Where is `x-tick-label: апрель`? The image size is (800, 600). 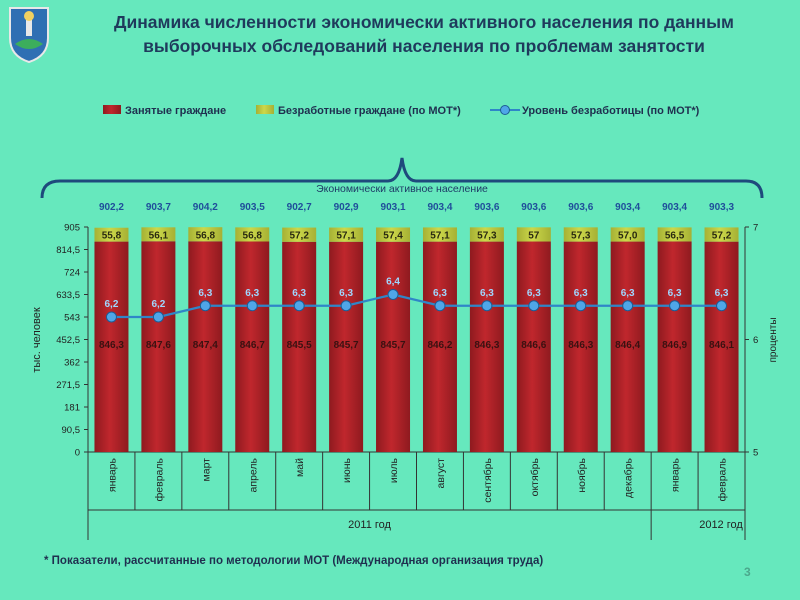
x-tick-label: апрель is located at coordinates (253, 474).